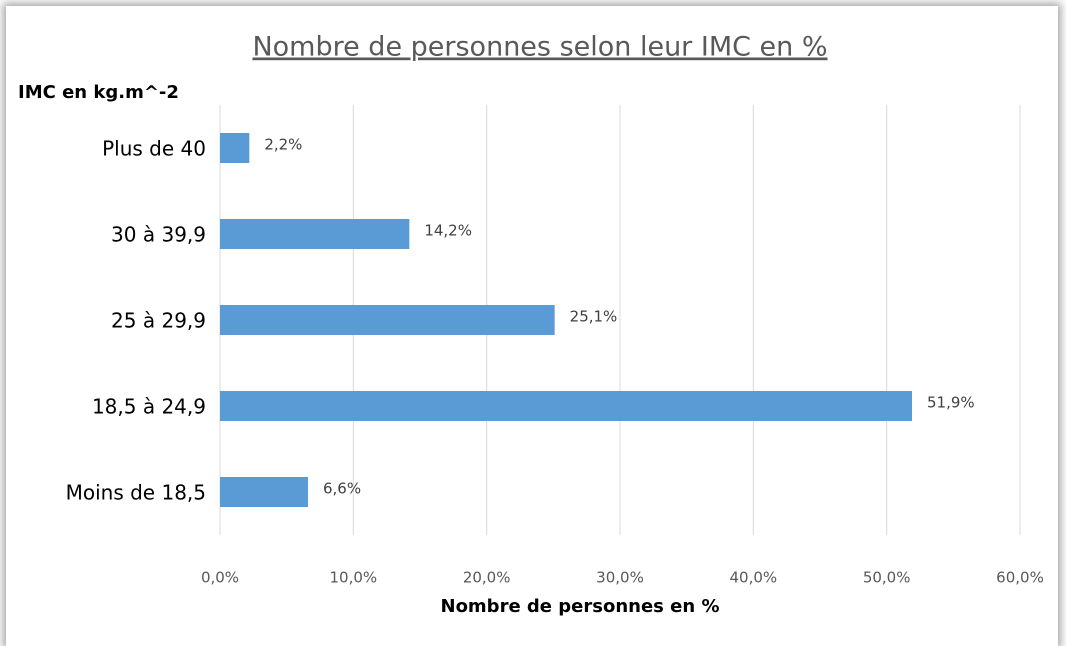 This screenshot has height=646, width=1066. What do you see at coordinates (951, 403) in the screenshot?
I see `value-label: 51,9%` at bounding box center [951, 403].